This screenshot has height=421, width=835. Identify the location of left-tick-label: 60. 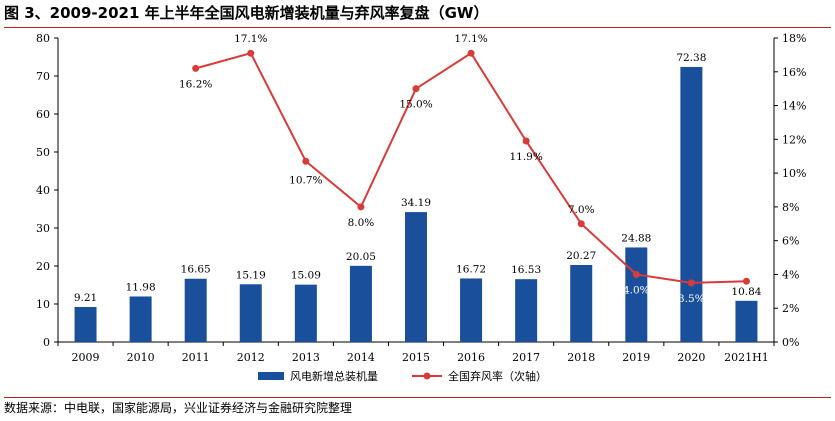
(43, 114).